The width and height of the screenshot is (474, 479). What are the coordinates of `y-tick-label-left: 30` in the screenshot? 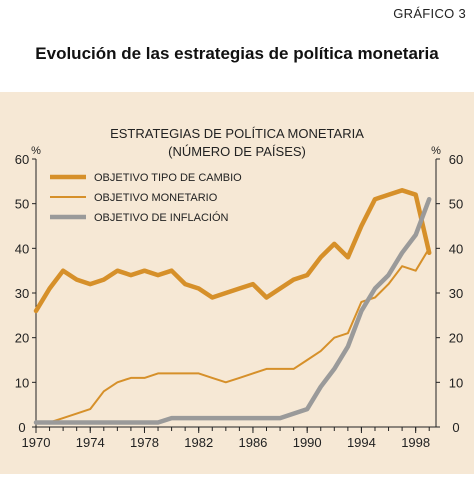 It's located at (22, 293).